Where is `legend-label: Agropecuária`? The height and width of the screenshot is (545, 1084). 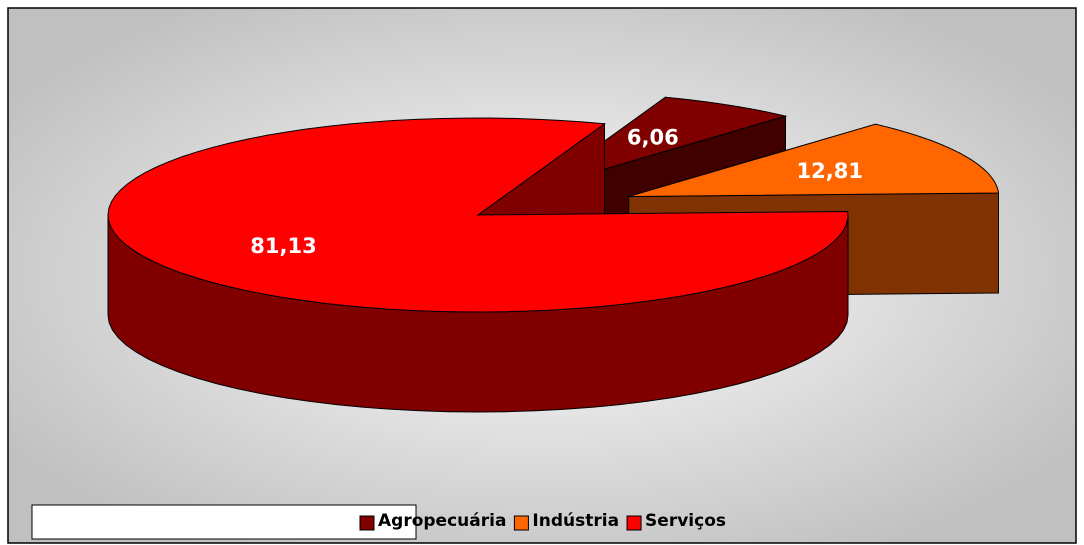 legend-label: Agropecuária is located at coordinates (442, 521).